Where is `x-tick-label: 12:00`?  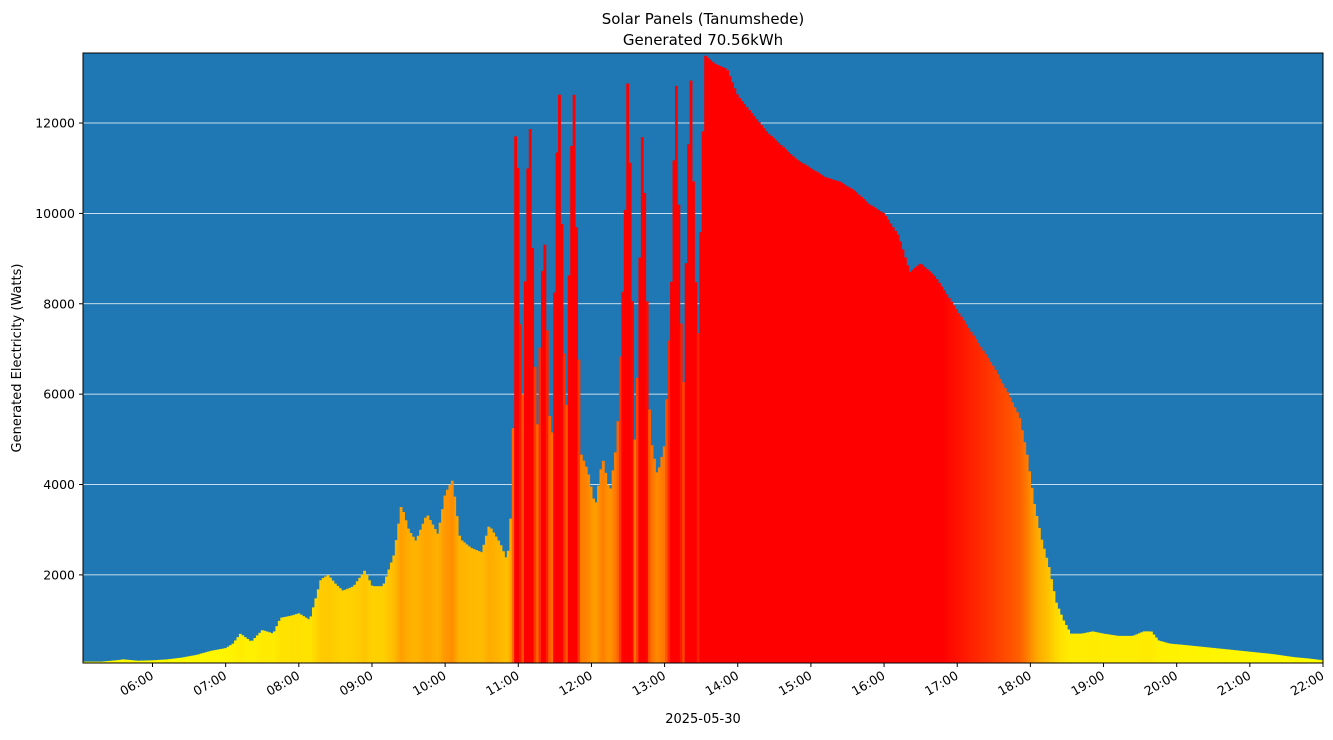 x-tick-label: 12:00 is located at coordinates (575, 683).